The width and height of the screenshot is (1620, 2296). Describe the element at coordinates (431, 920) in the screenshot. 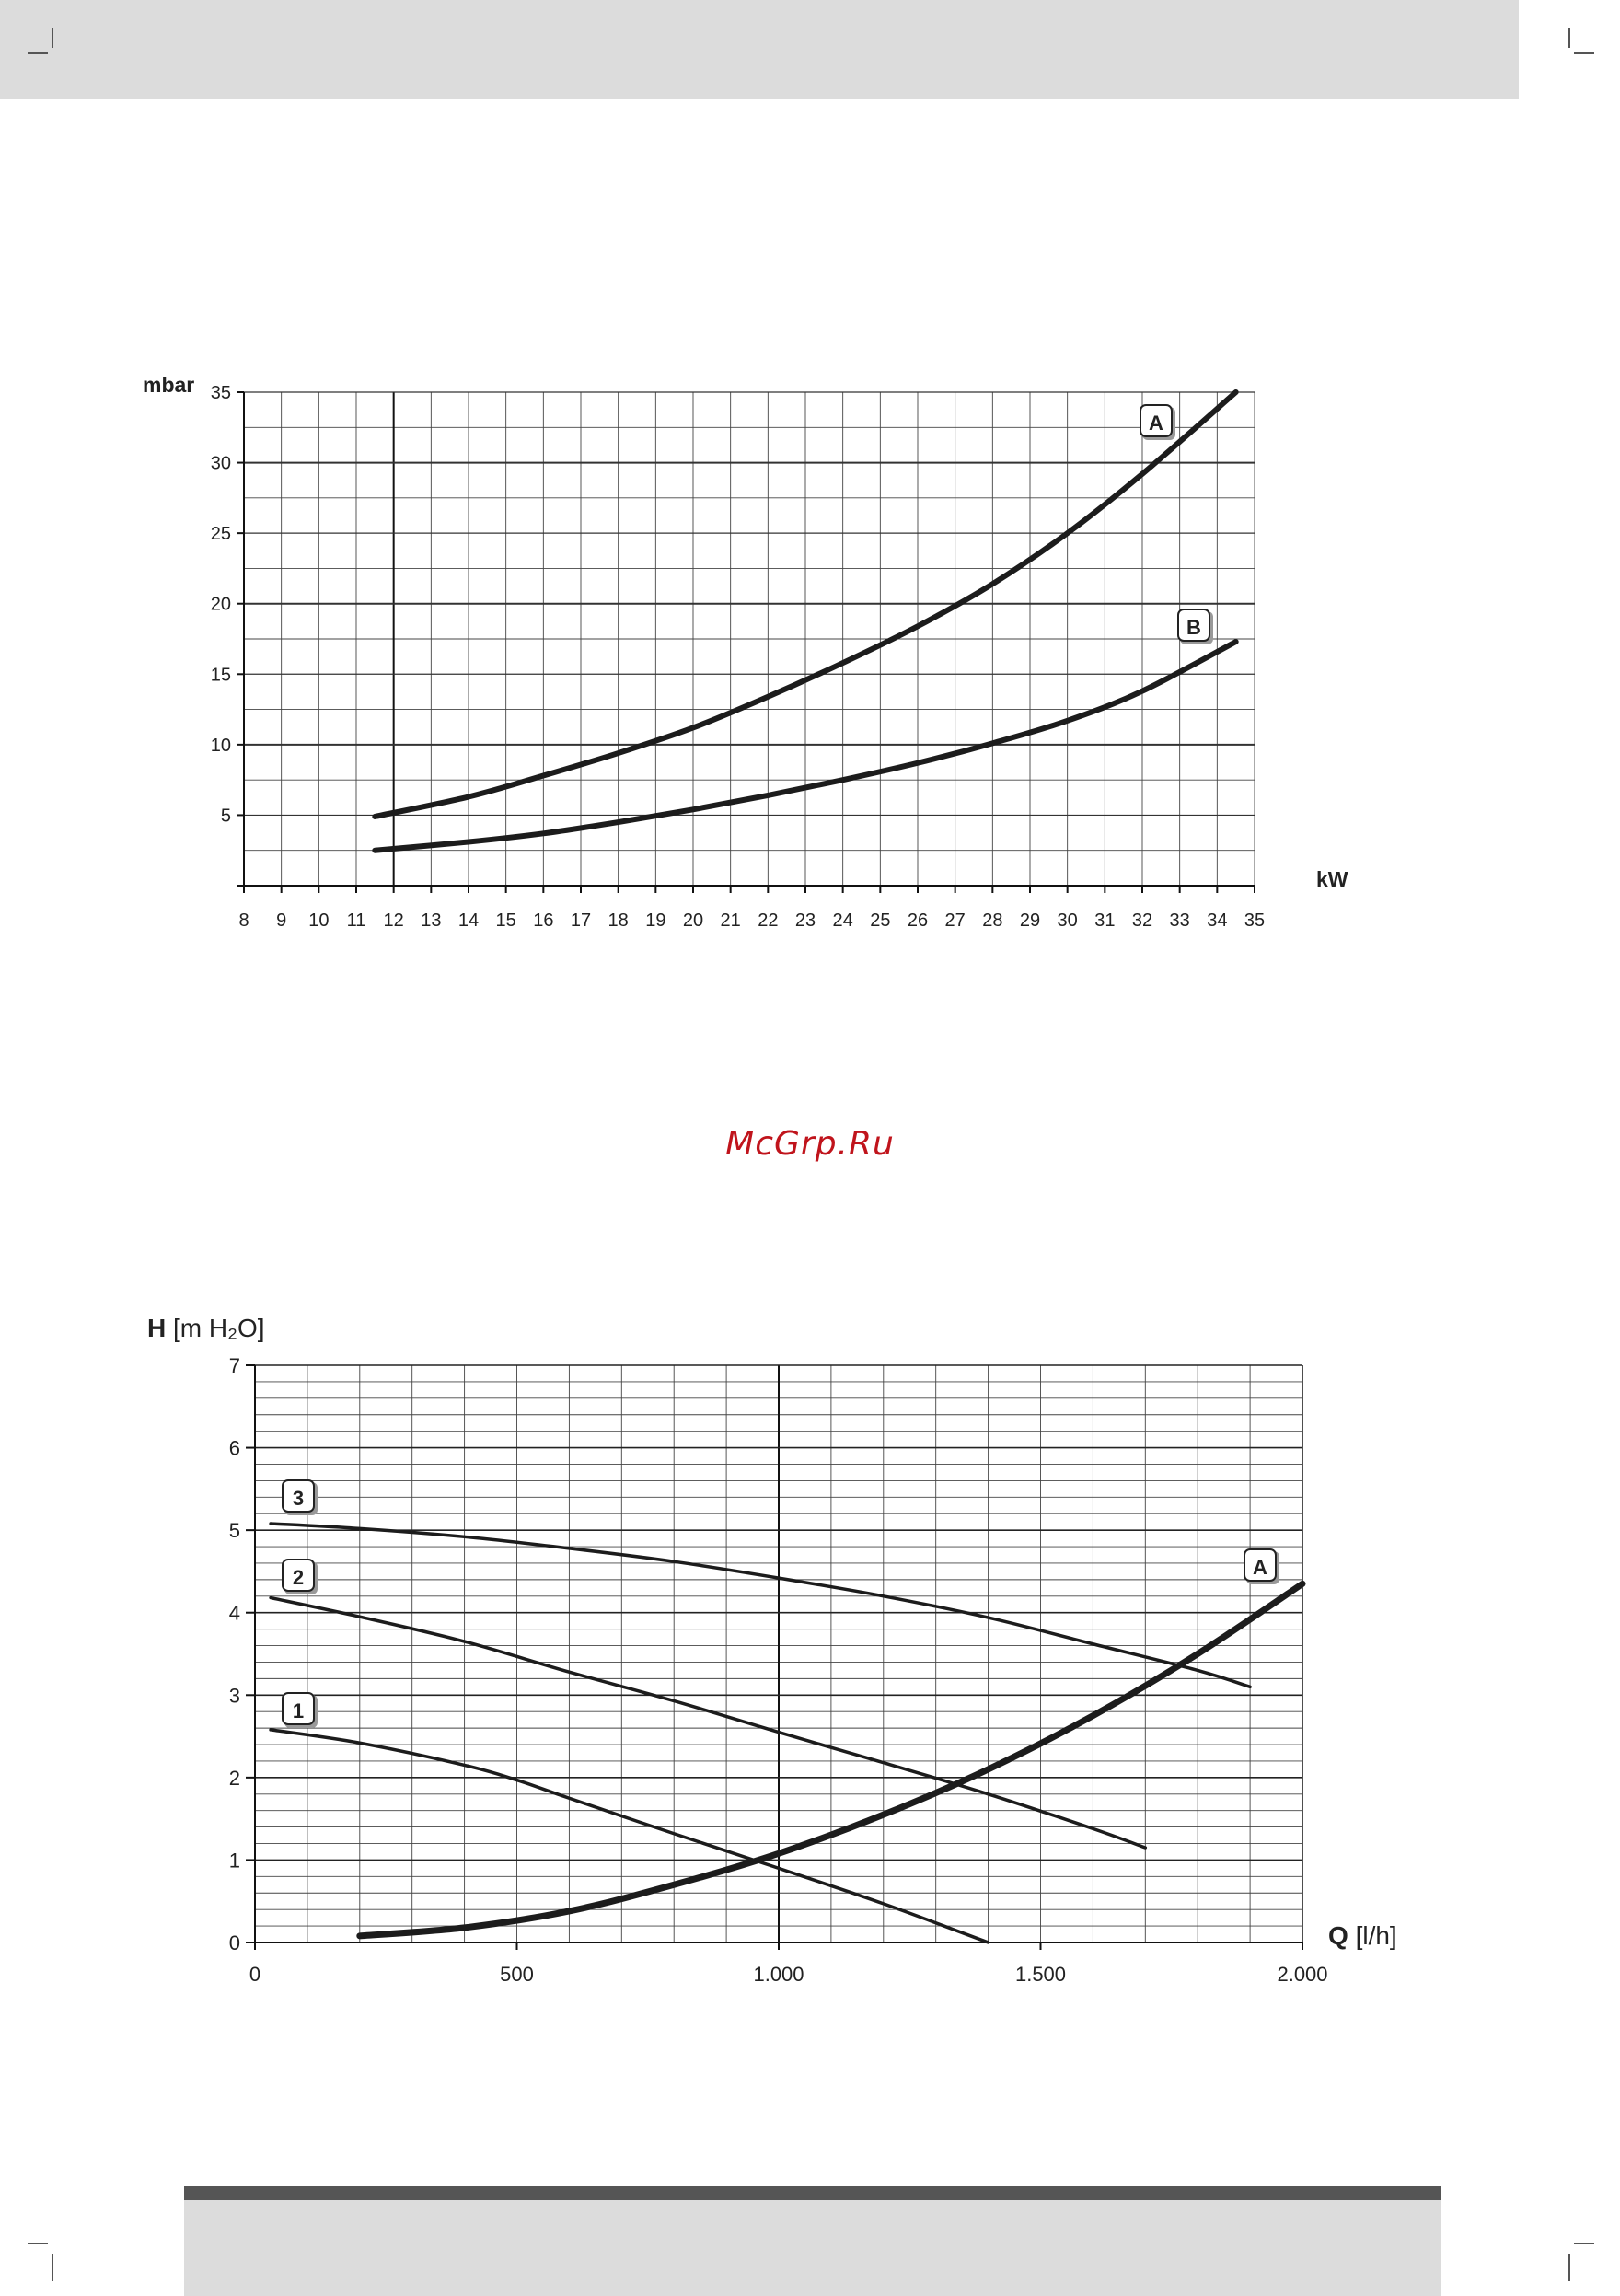

I see `x-tick-label: 13` at that location.